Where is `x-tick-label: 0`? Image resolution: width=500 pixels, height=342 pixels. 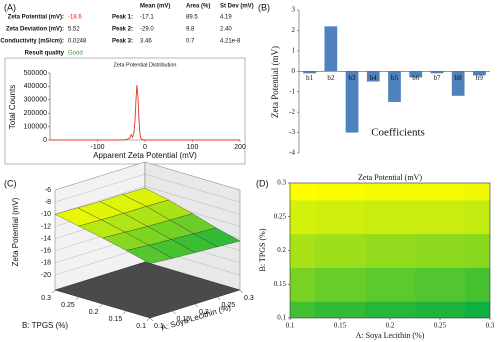 x-tick-label: 0 is located at coordinates (145, 147).